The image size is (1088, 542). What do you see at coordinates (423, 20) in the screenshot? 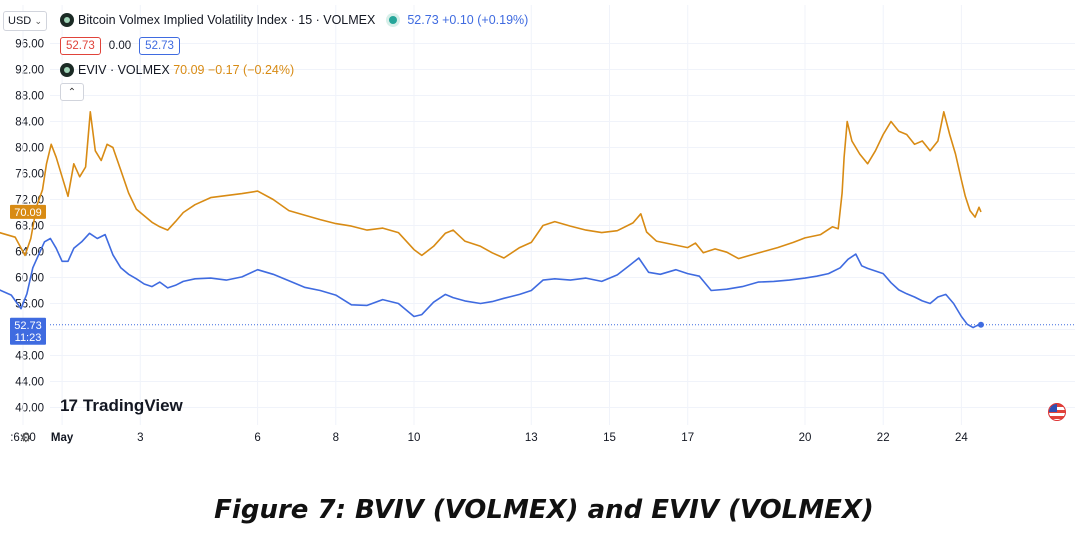
I see `series1-value: 52.73` at bounding box center [423, 20].